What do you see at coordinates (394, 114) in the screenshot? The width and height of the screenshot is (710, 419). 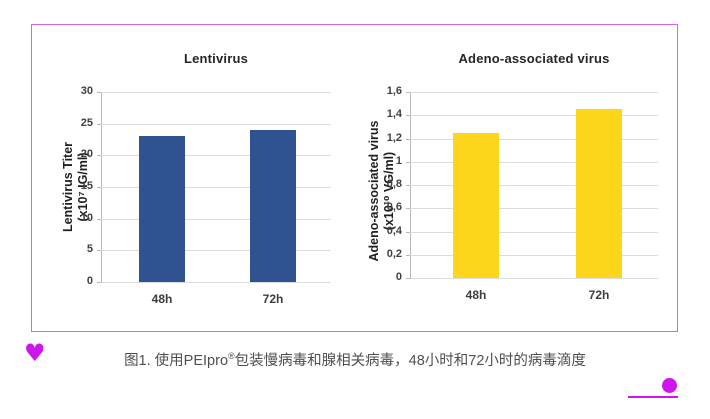 I see `y-tick-label: 1,4` at bounding box center [394, 114].